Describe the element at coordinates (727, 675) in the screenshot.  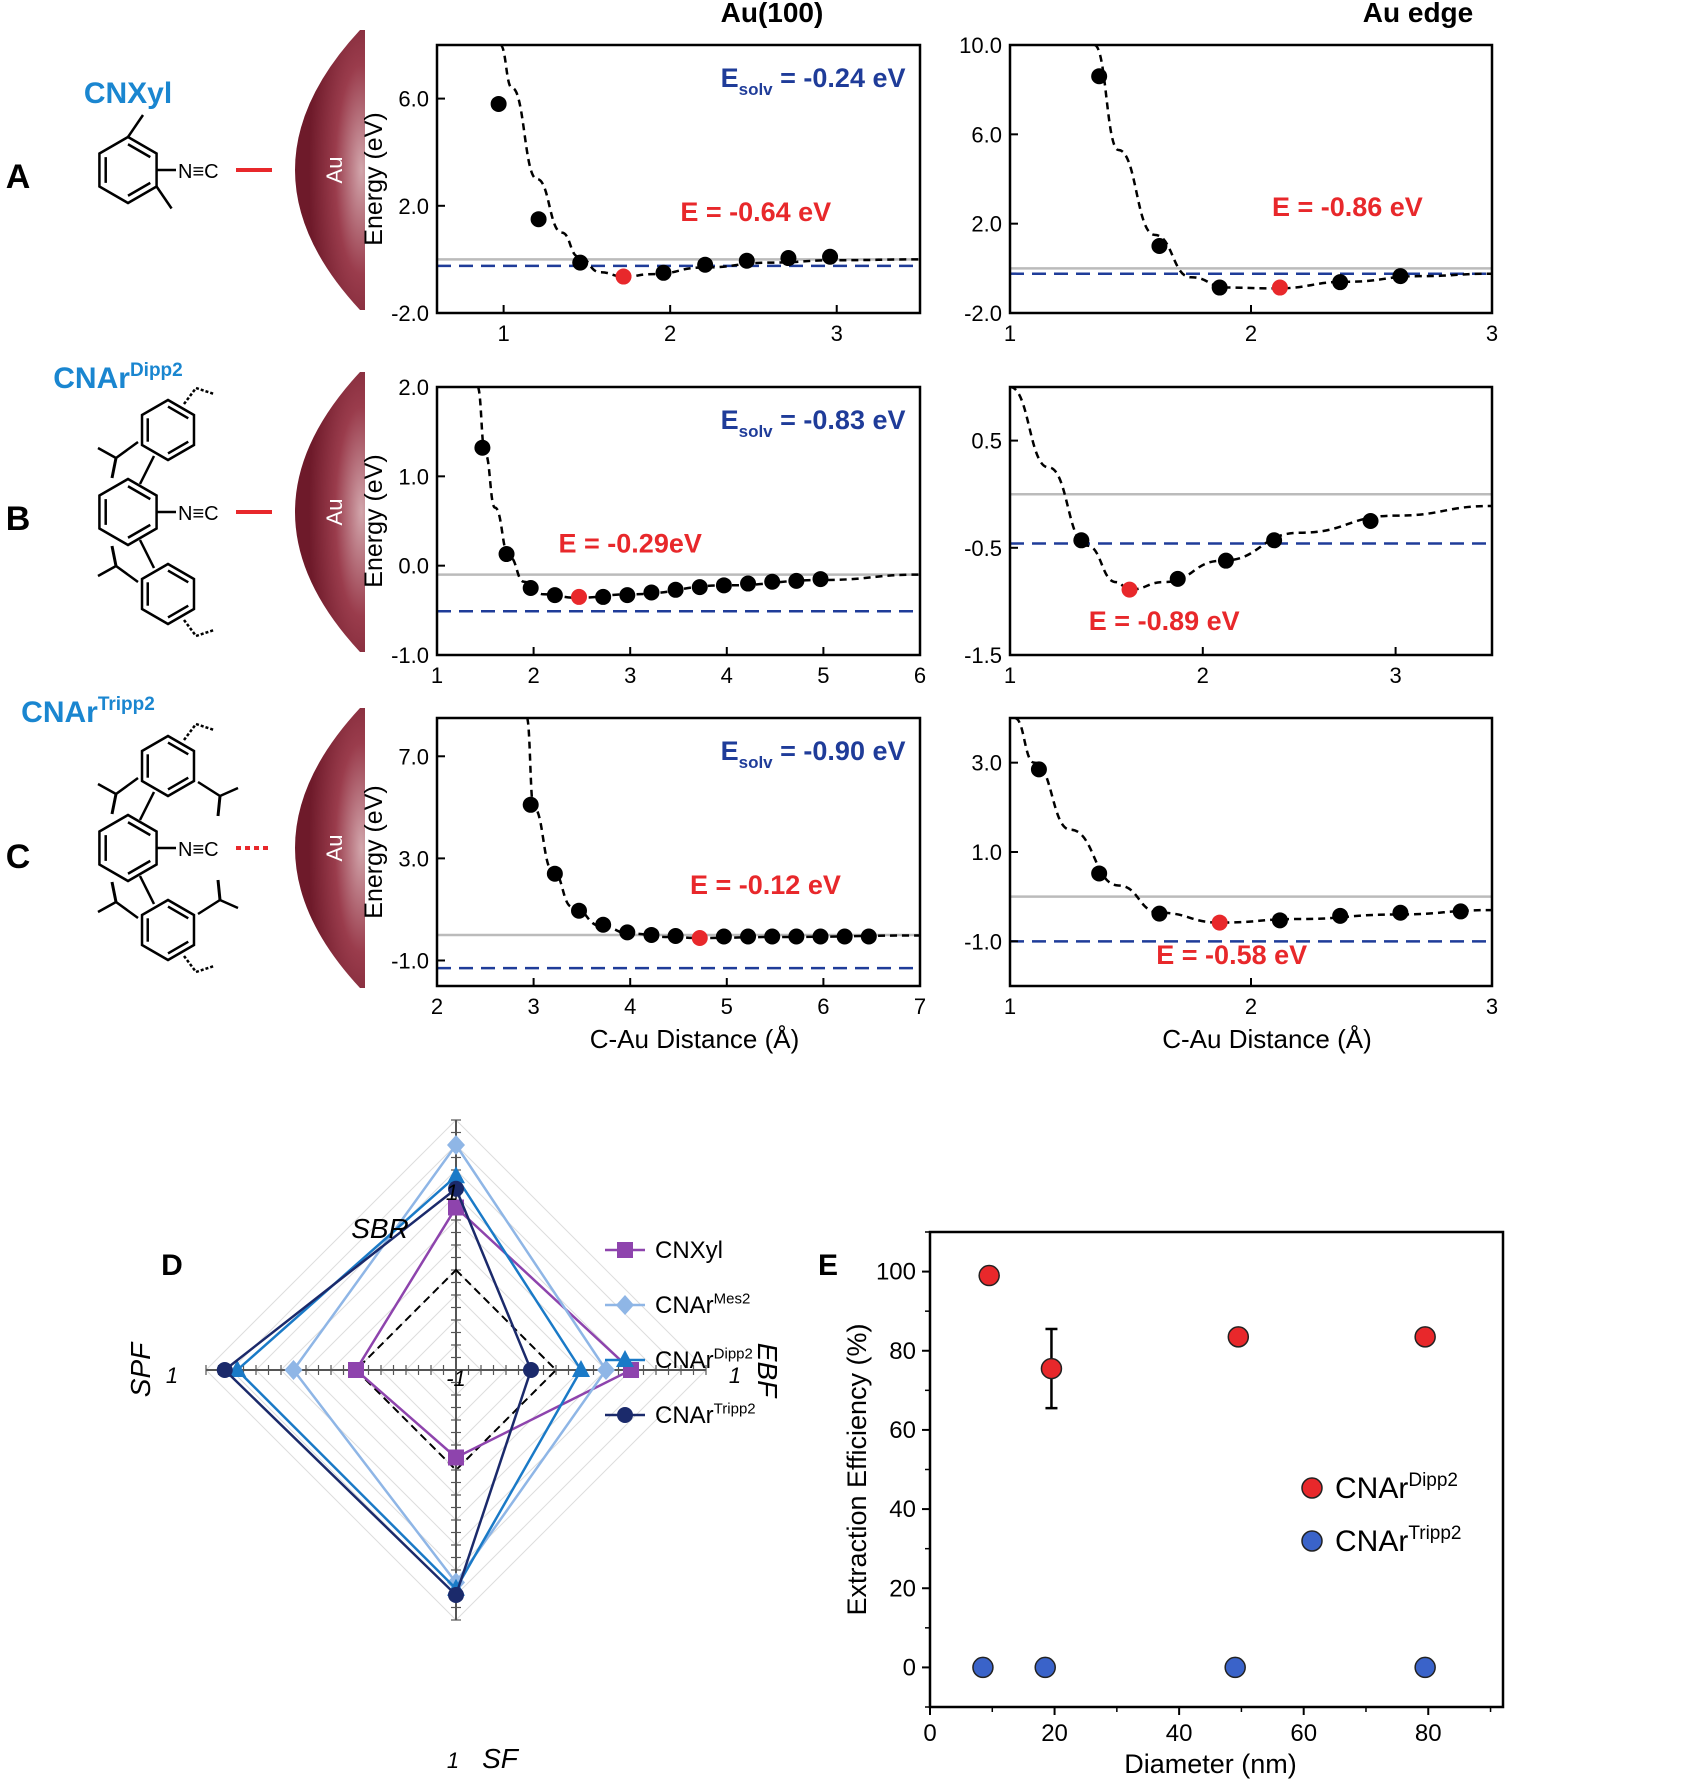
I see `x-tick-label: 4` at that location.